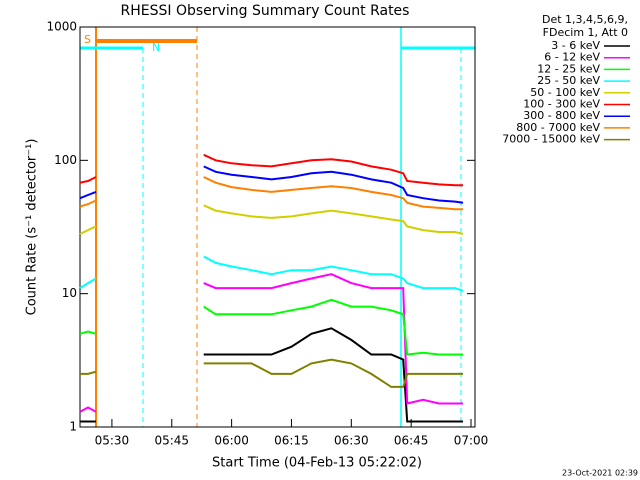 The width and height of the screenshot is (640, 480). Describe the element at coordinates (572, 57) in the screenshot. I see `legend-label: 6 - 12 keV` at that location.